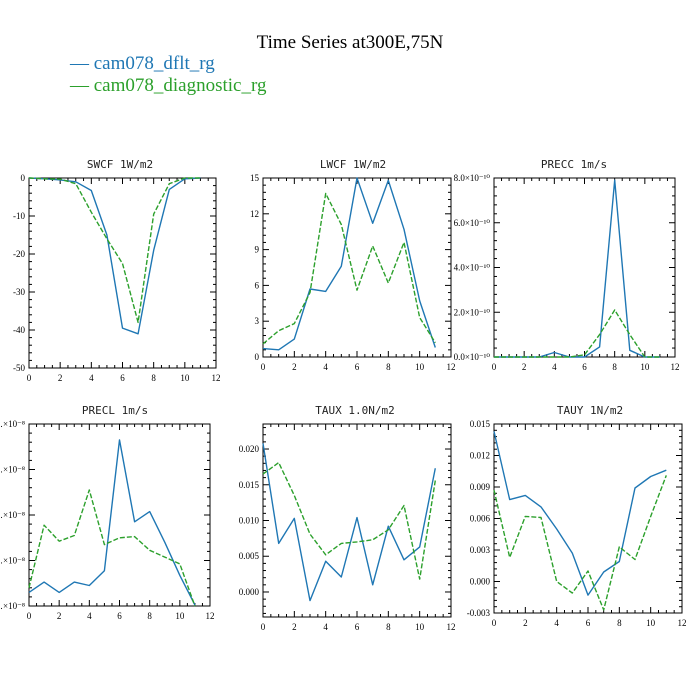 The image size is (700, 700). What do you see at coordinates (480, 456) in the screenshot?
I see `y-tick-label: 0.012` at bounding box center [480, 456].